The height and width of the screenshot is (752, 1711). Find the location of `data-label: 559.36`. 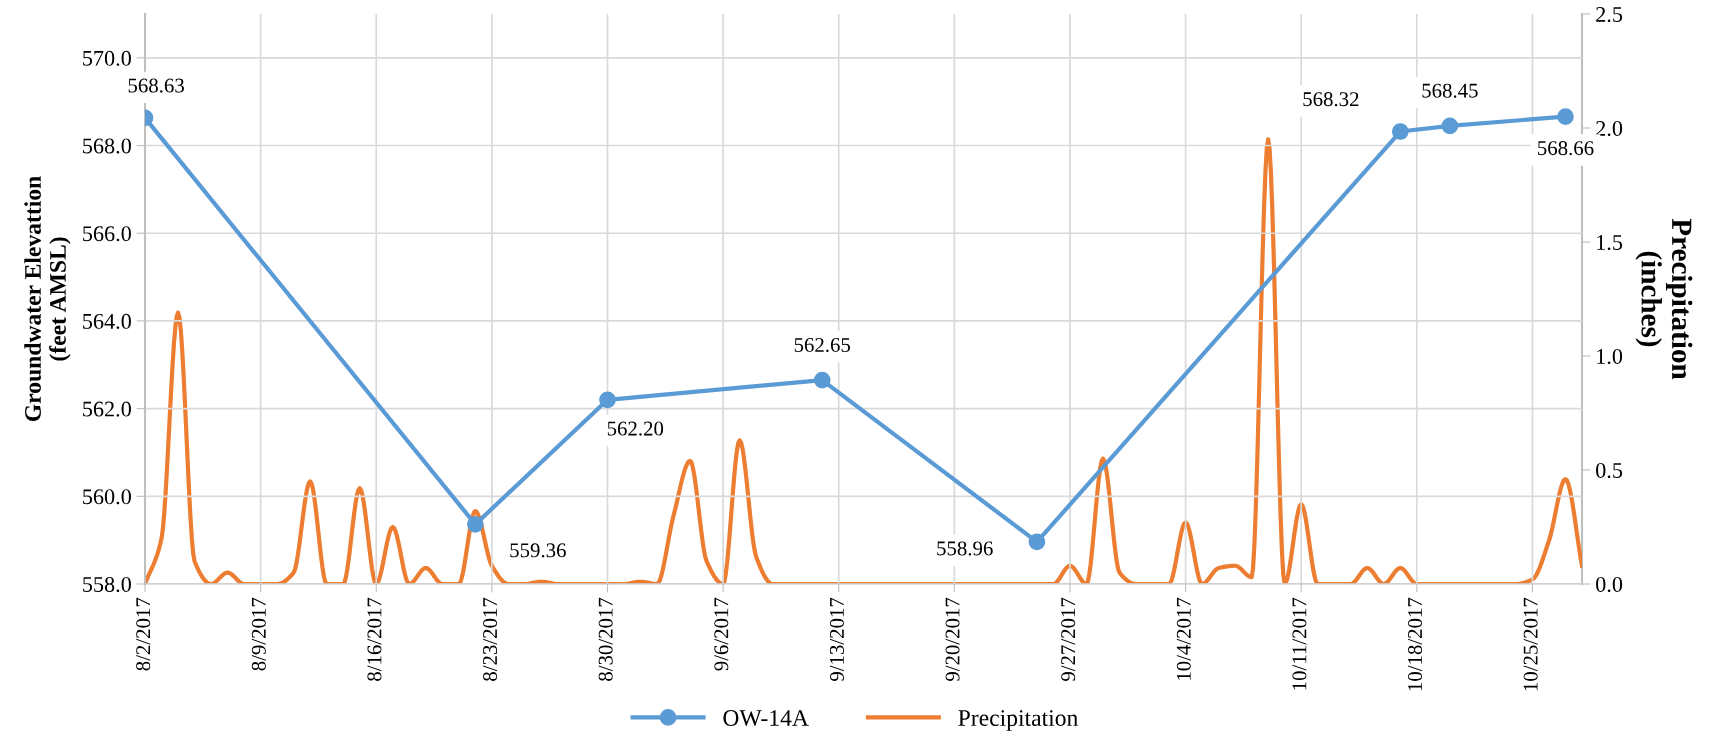

data-label: 559.36 is located at coordinates (538, 550).